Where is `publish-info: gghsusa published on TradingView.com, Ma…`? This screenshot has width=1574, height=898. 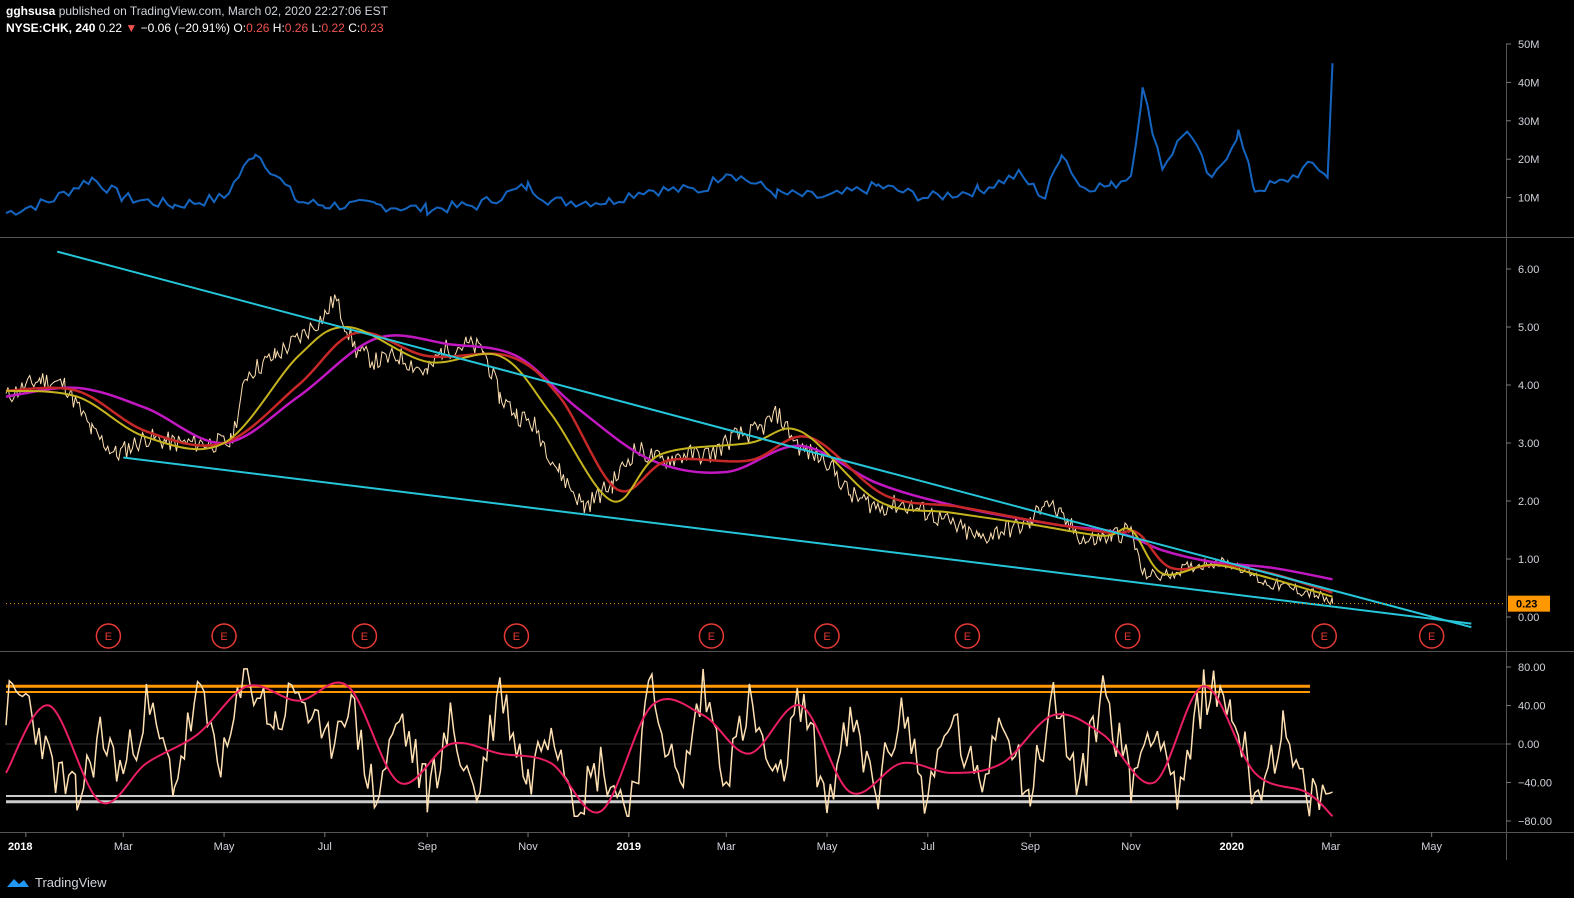
publish-info: gghsusa published on TradingView.com, Ma… is located at coordinates (197, 11).